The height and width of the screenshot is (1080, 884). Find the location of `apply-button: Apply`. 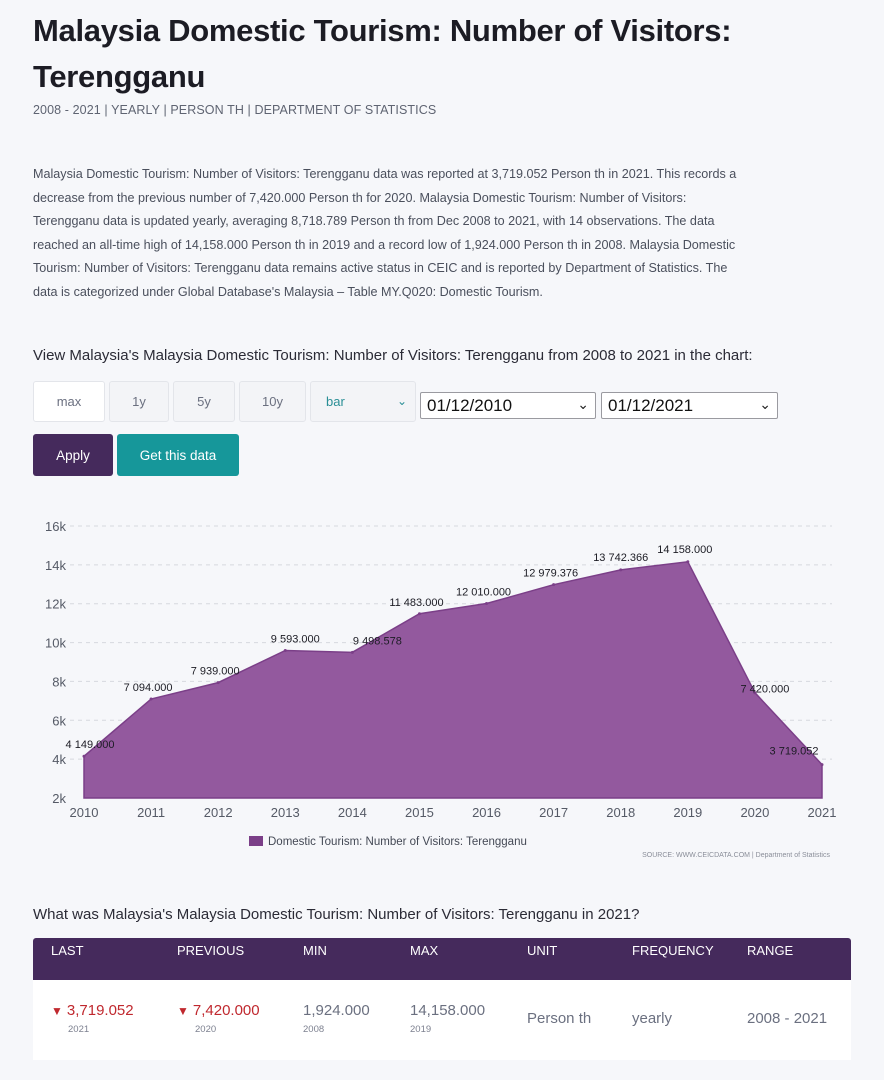

apply-button: Apply is located at coordinates (73, 455).